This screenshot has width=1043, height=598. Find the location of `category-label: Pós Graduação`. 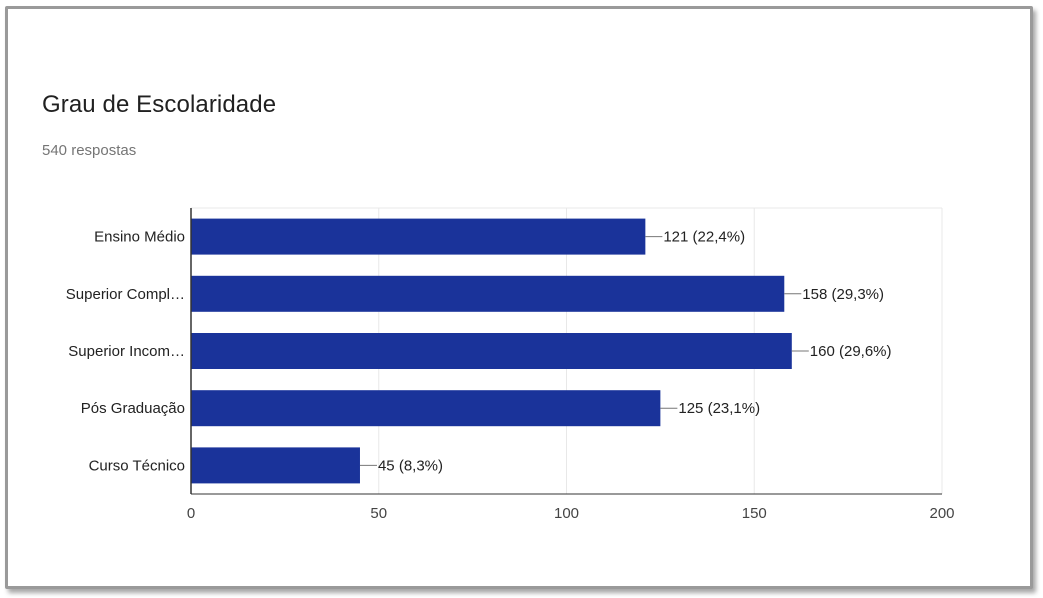

category-label: Pós Graduação is located at coordinates (133, 408).